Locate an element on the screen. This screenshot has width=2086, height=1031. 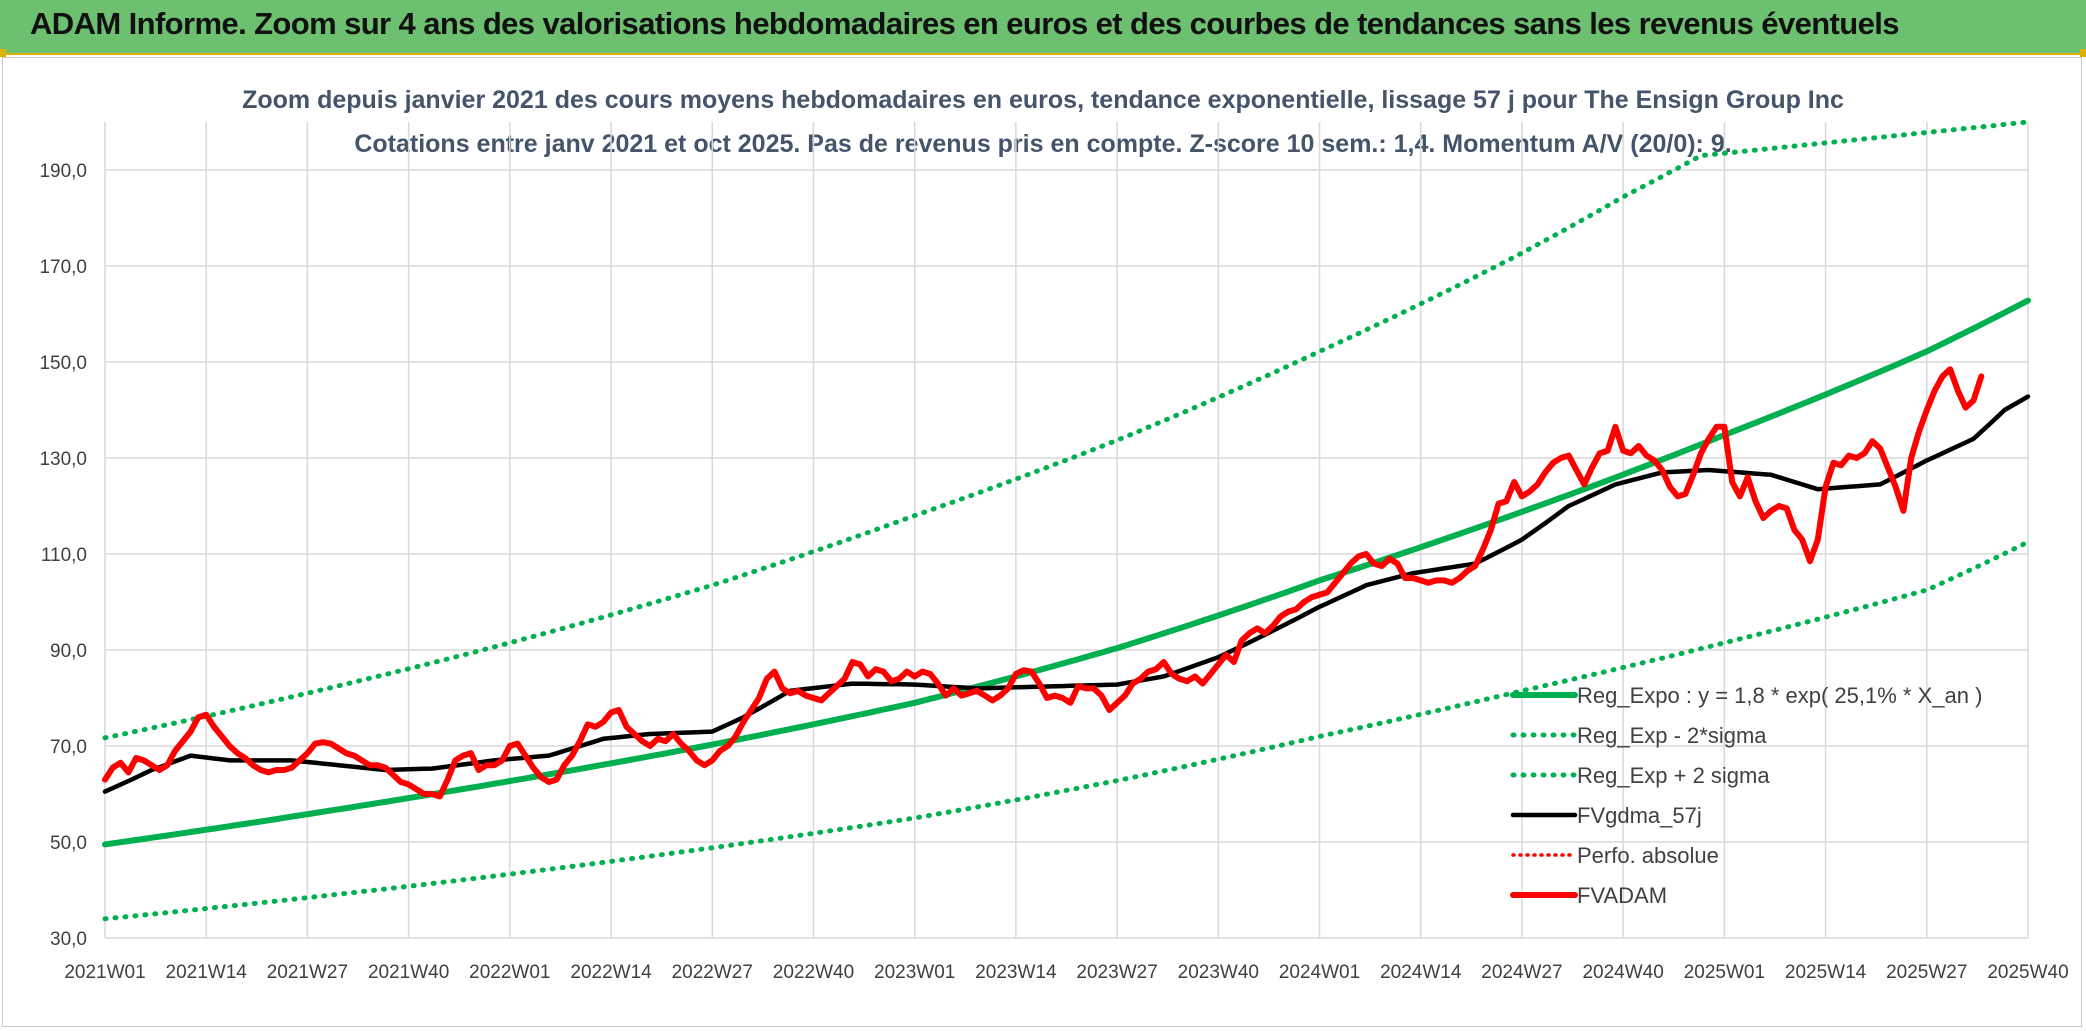
x-tick-label: 2023W40 is located at coordinates (1218, 972).